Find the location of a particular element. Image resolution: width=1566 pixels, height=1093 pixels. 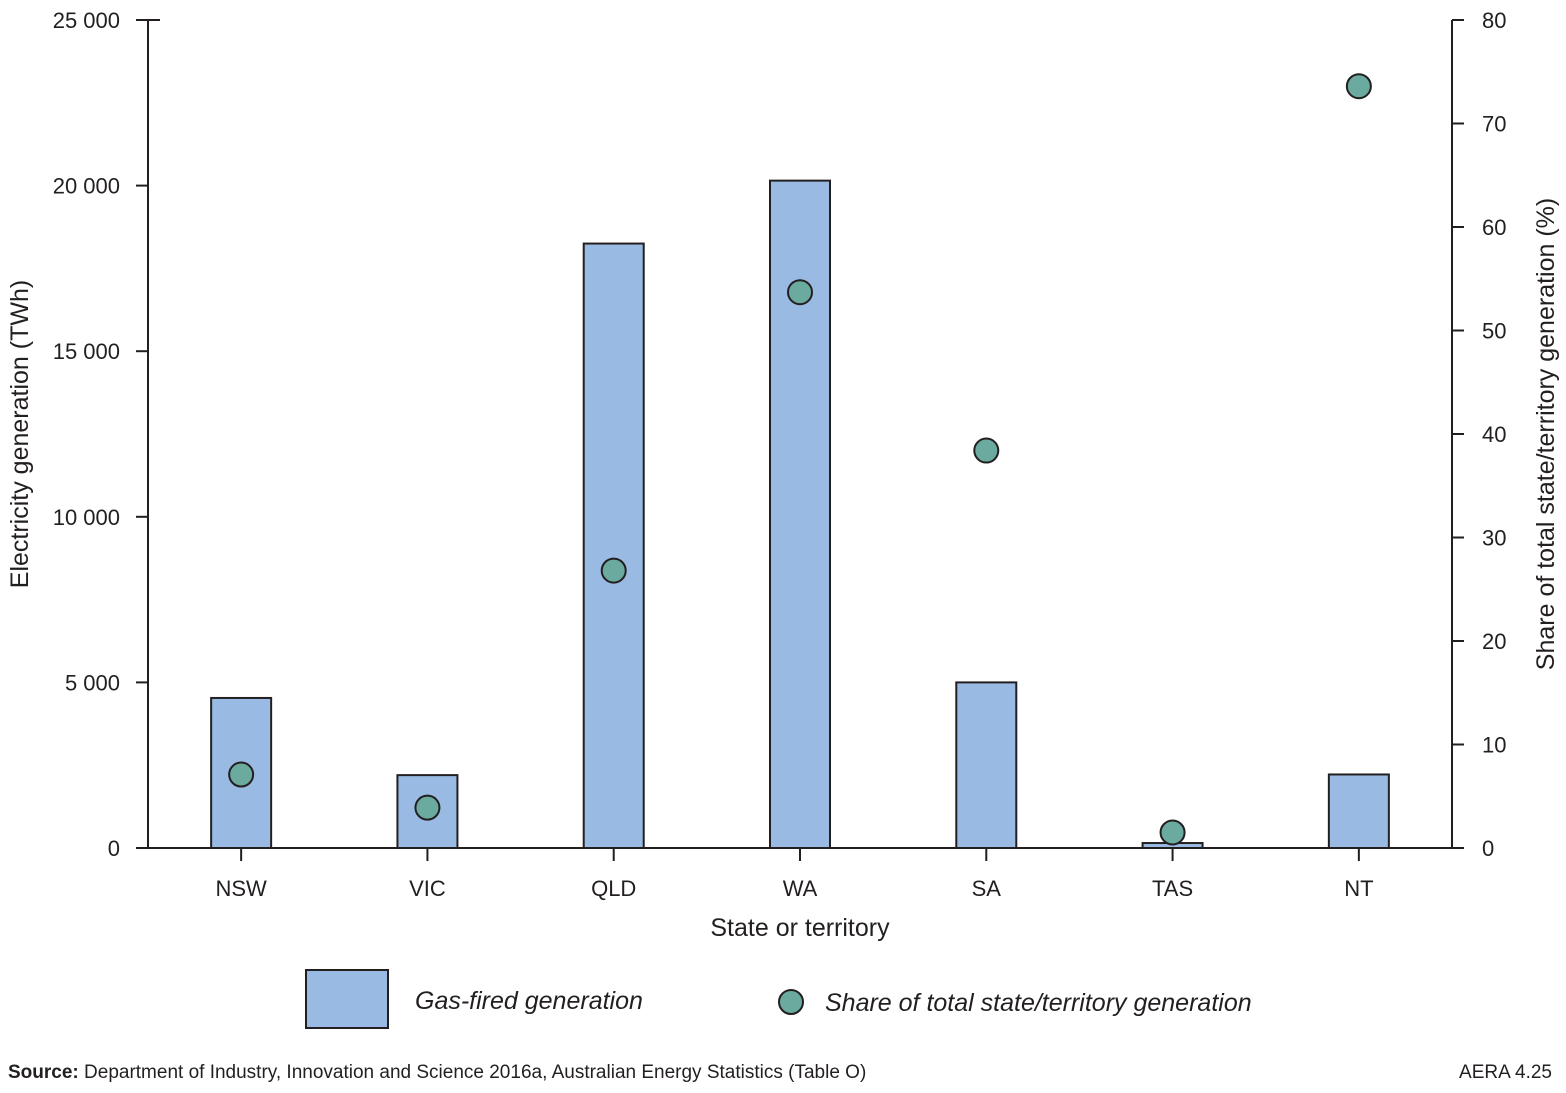

left-tick-label: 10 000 is located at coordinates (86, 517).